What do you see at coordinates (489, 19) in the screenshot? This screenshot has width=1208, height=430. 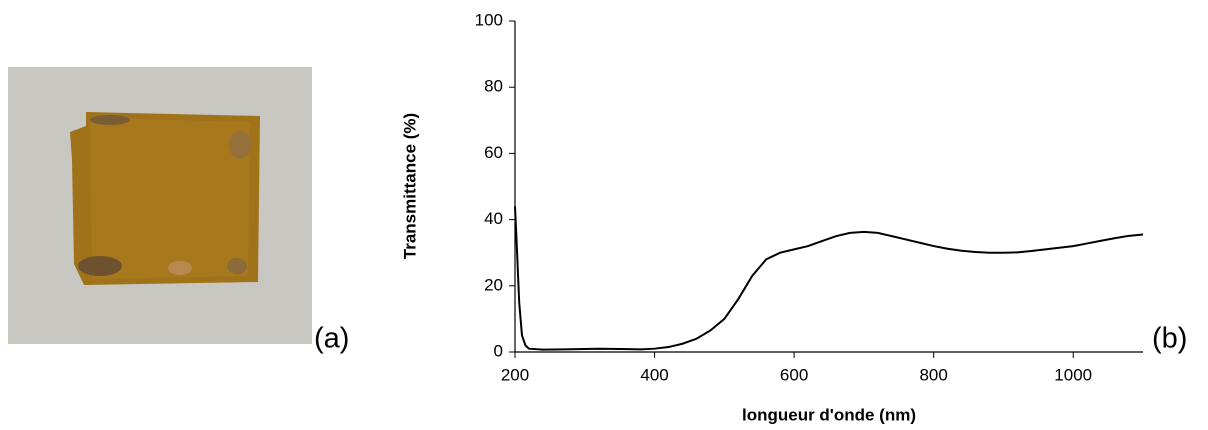 I see `y-tick-label: 100` at bounding box center [489, 19].